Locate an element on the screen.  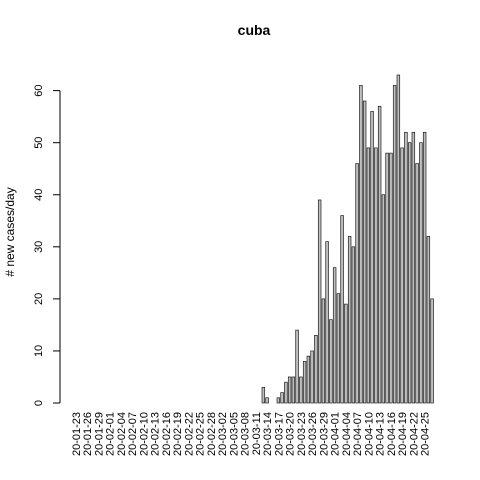
x-tick-label: 20-03-02 is located at coordinates (223, 434).